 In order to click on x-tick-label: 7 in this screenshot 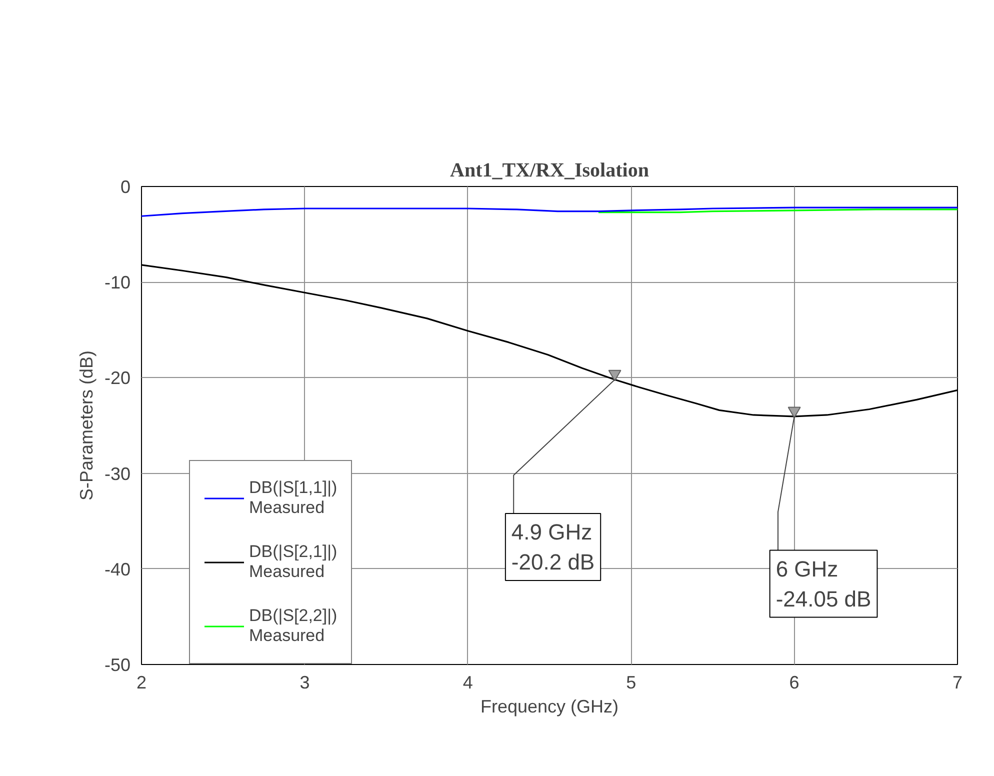, I will do `click(957, 682)`.